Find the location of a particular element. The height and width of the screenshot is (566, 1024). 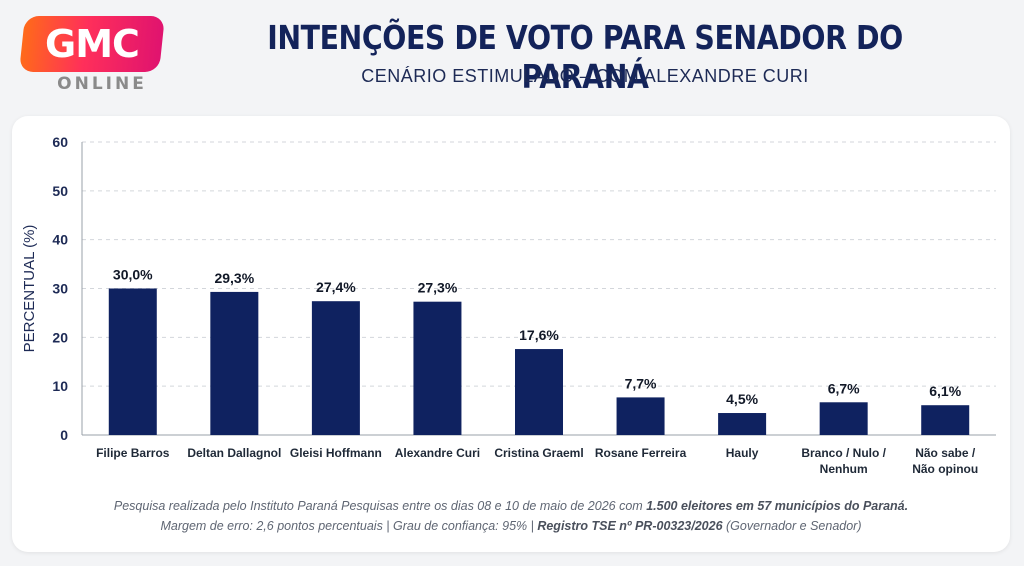

chart-subtitle: CENÁRIO ESTIMULADO – COM ALEXANDRE CURI is located at coordinates (585, 76).